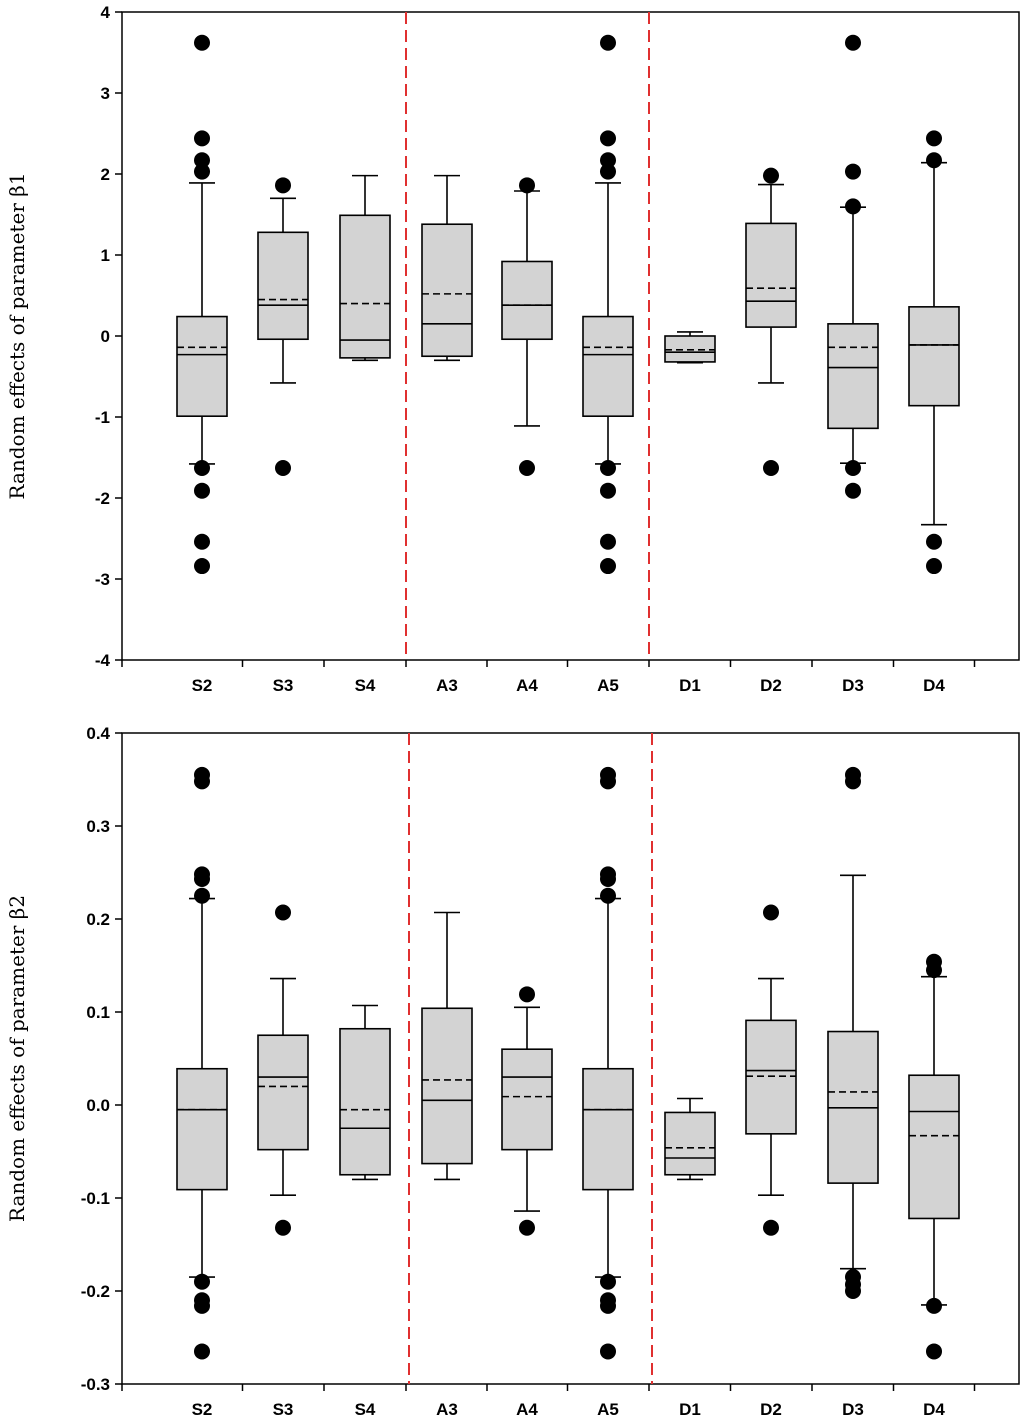  What do you see at coordinates (102, 579) in the screenshot?
I see `y-tick-label: -3` at bounding box center [102, 579].